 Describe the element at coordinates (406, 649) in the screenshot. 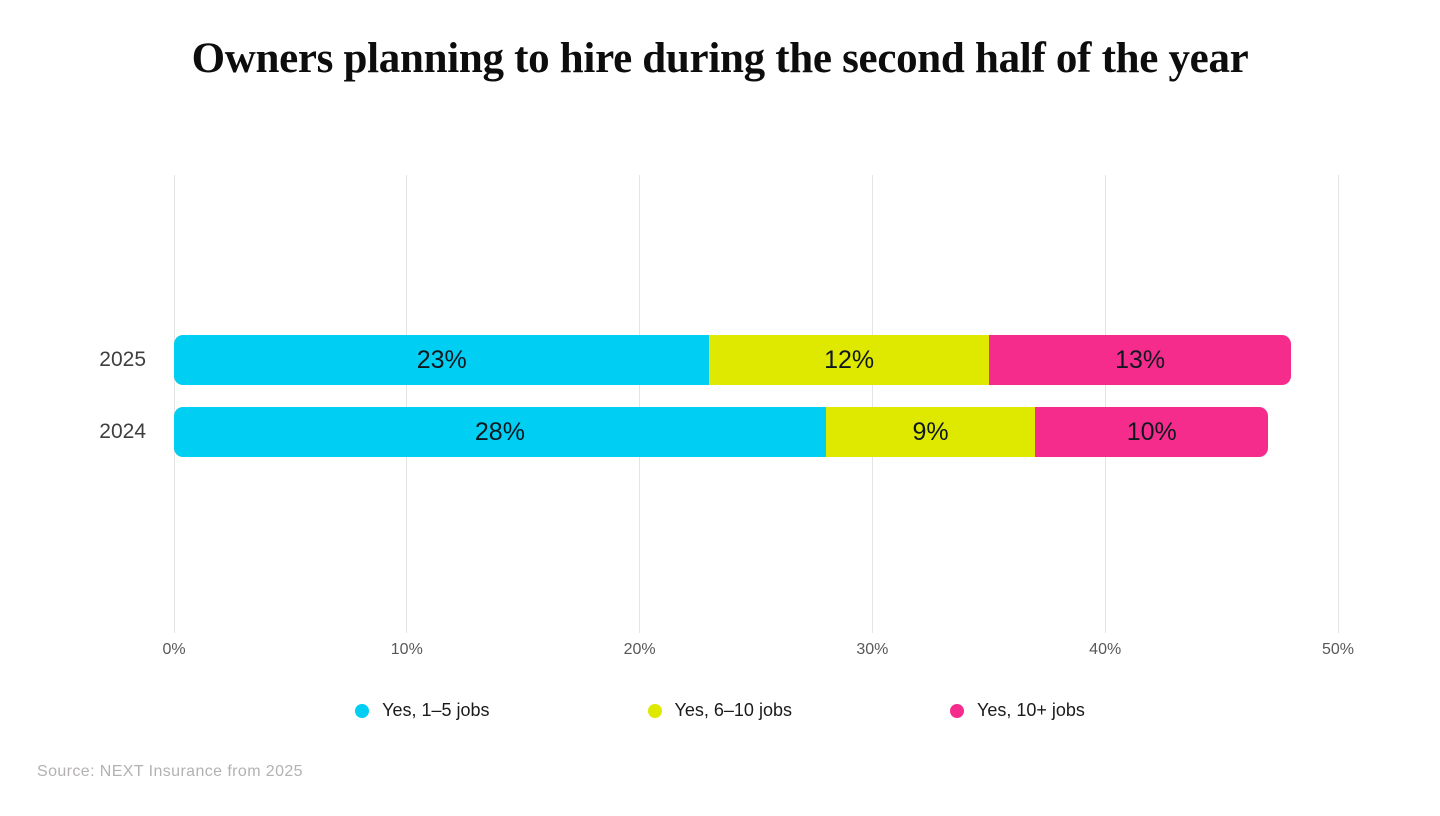

I see `x-axis-tick-label: 10%` at that location.